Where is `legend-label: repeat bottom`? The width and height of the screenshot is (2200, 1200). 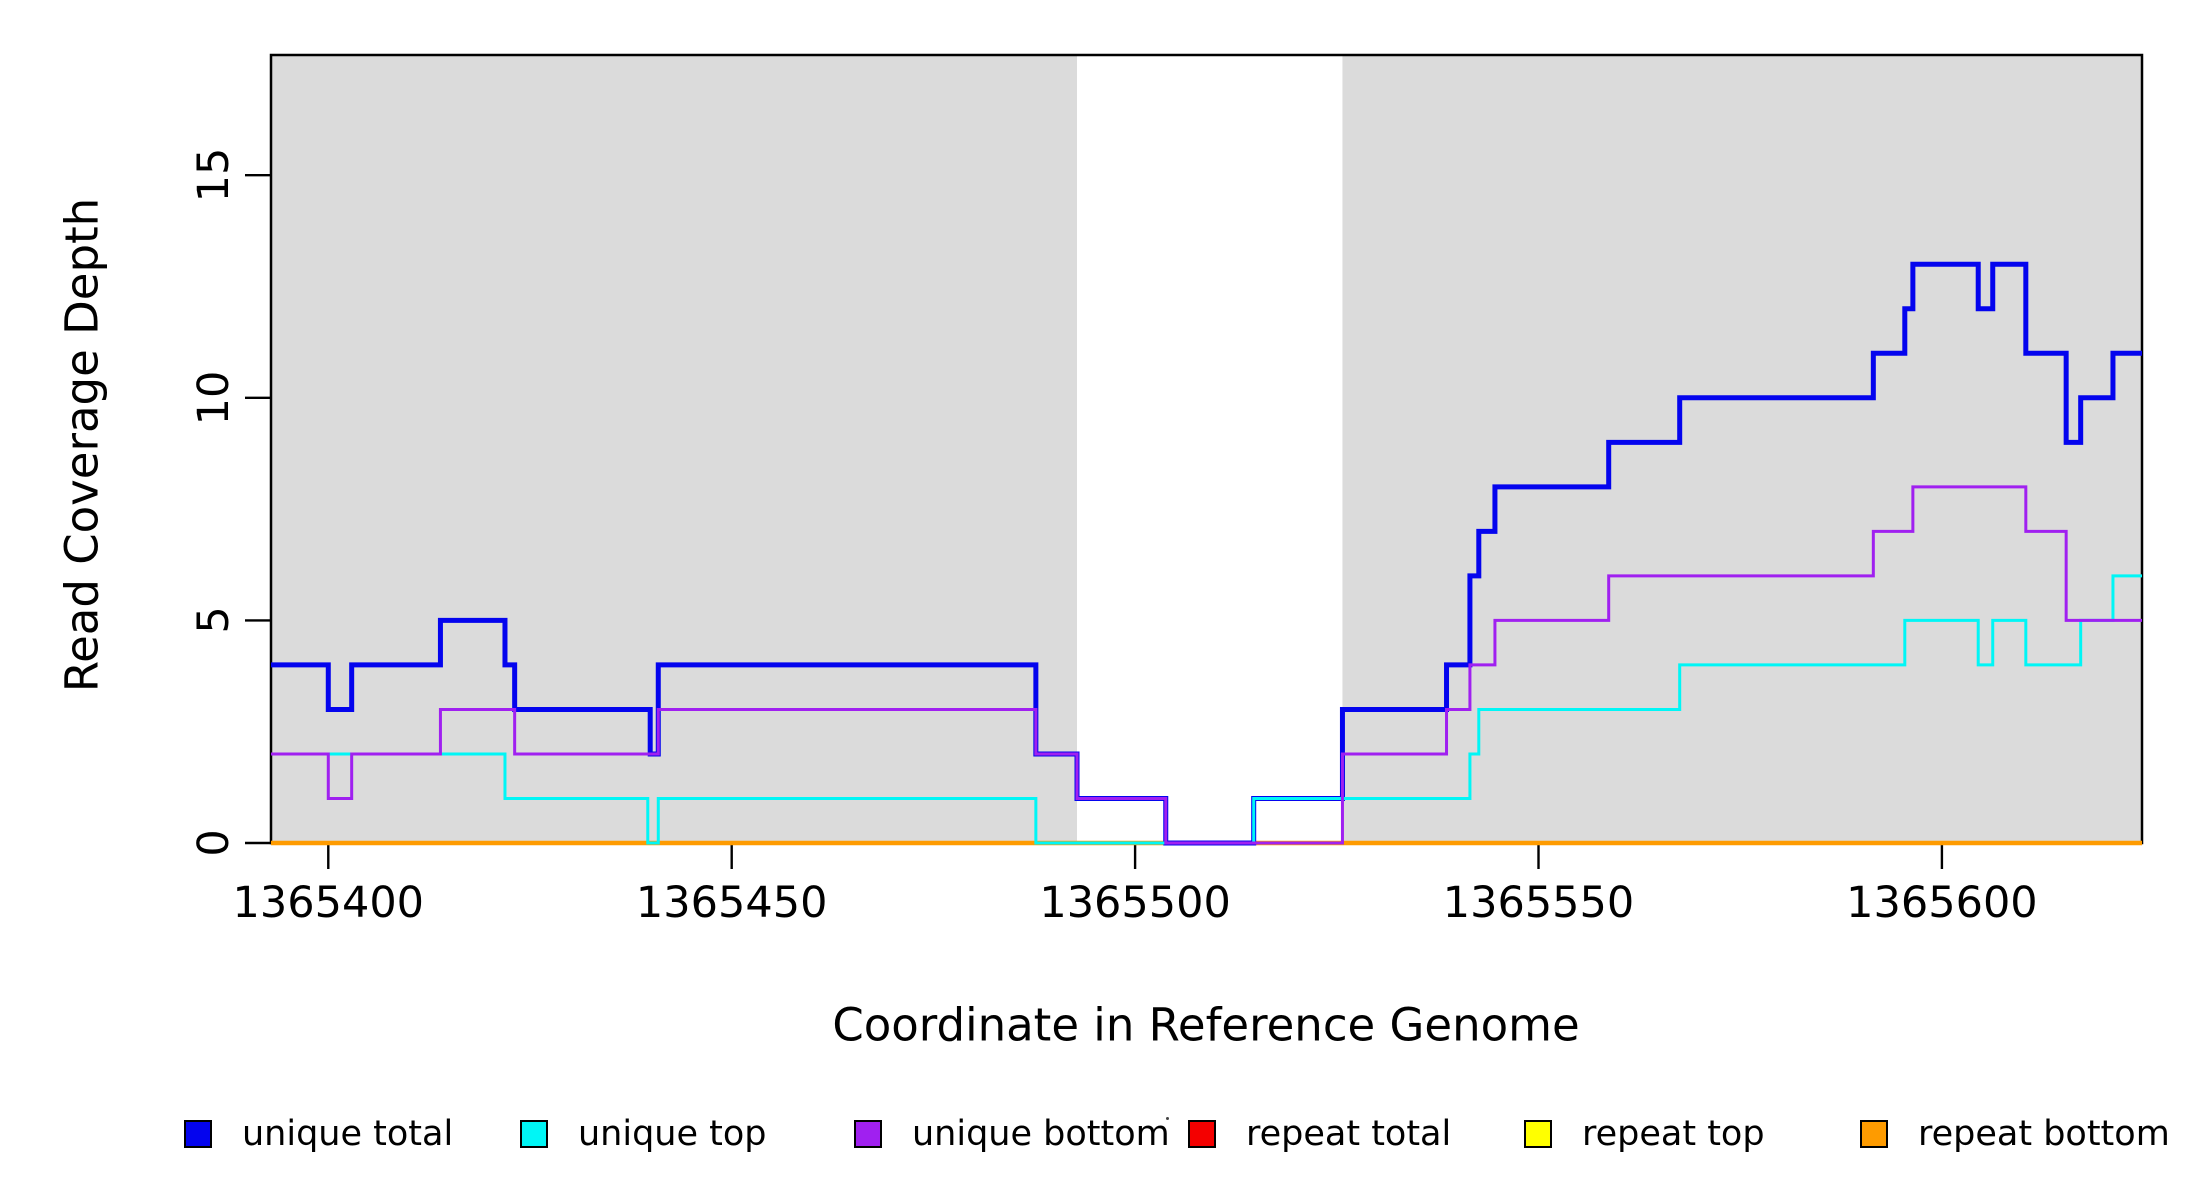
legend-label: repeat bottom is located at coordinates (2044, 1134).